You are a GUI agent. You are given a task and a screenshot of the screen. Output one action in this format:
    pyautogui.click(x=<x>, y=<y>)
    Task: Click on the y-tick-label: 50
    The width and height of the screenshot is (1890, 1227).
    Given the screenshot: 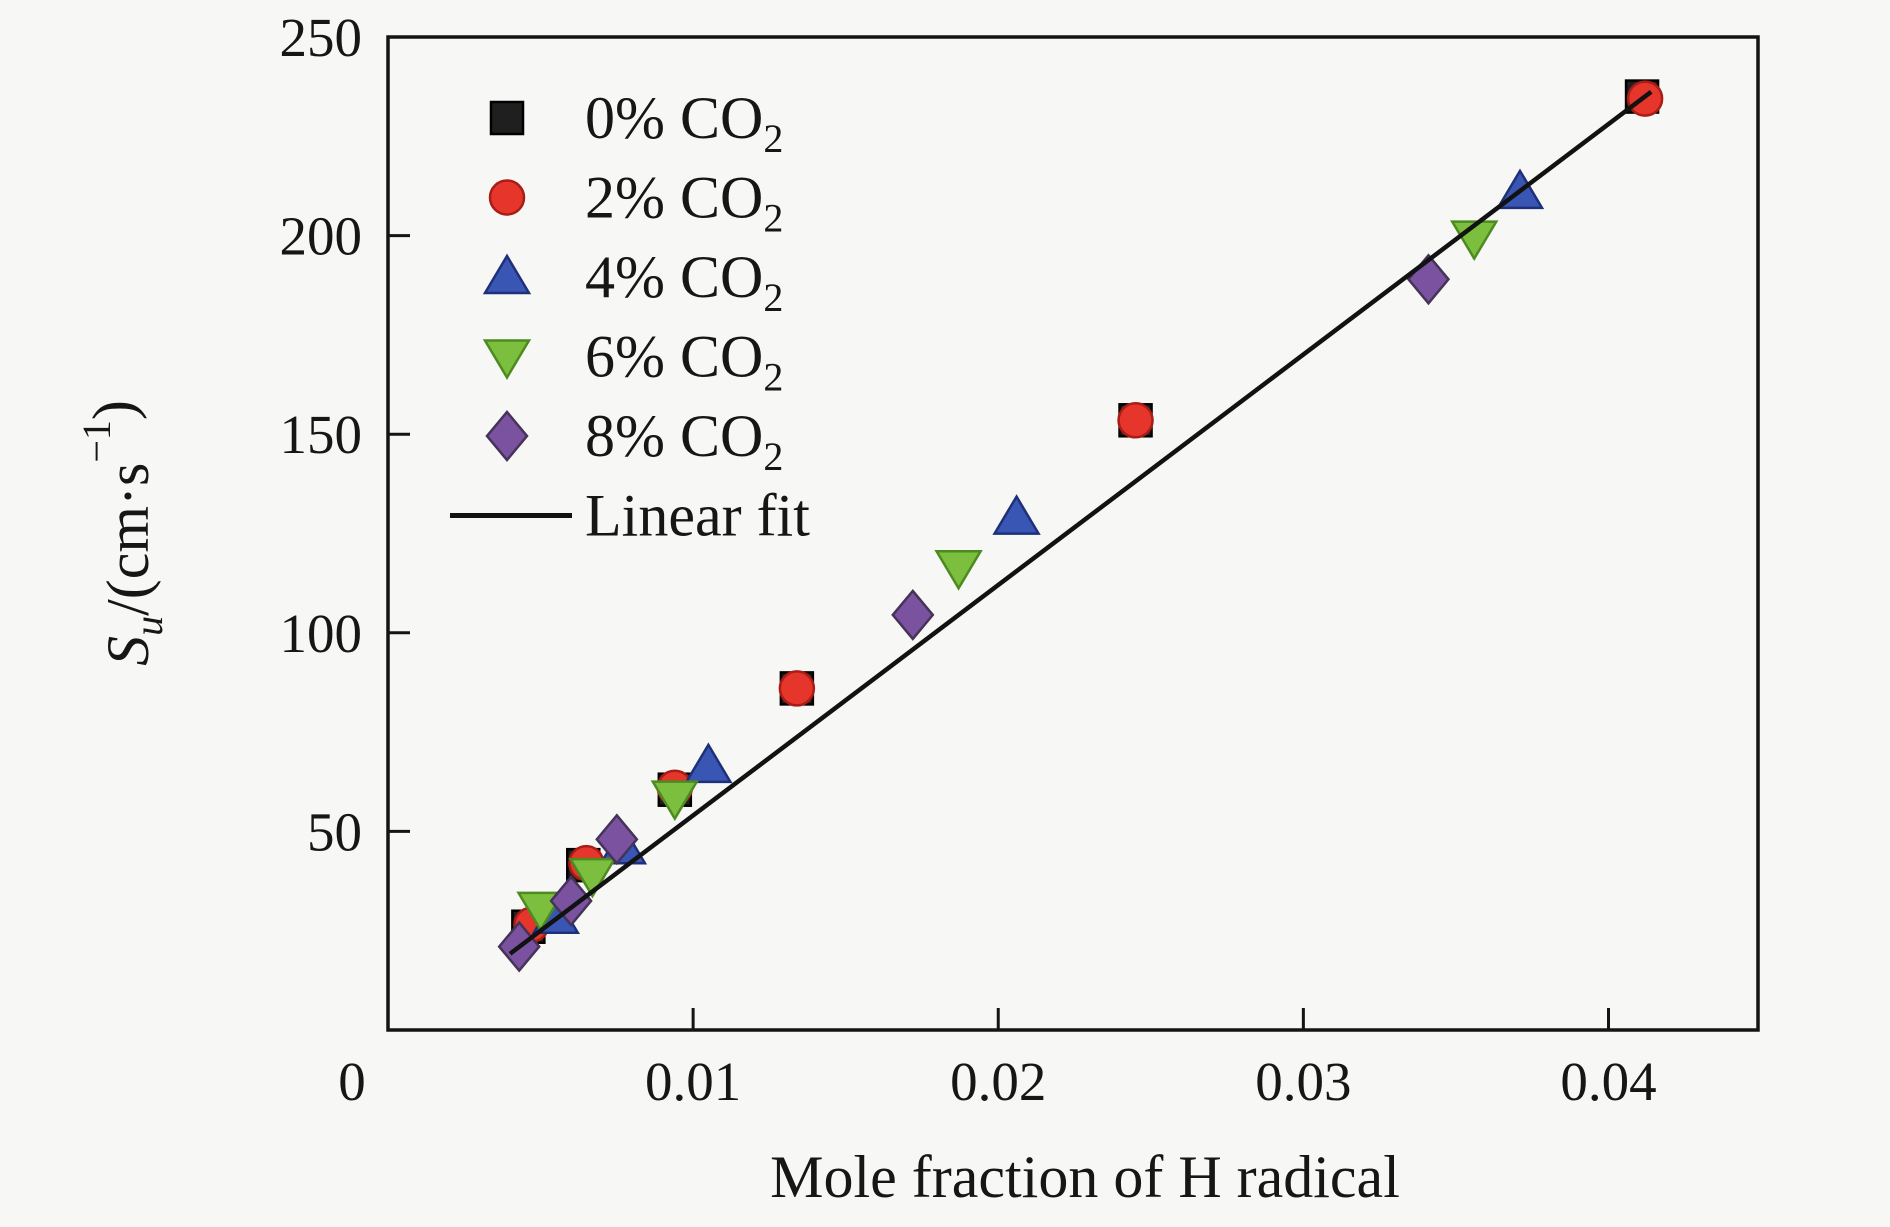 What is the action you would take?
    pyautogui.click(x=334, y=831)
    